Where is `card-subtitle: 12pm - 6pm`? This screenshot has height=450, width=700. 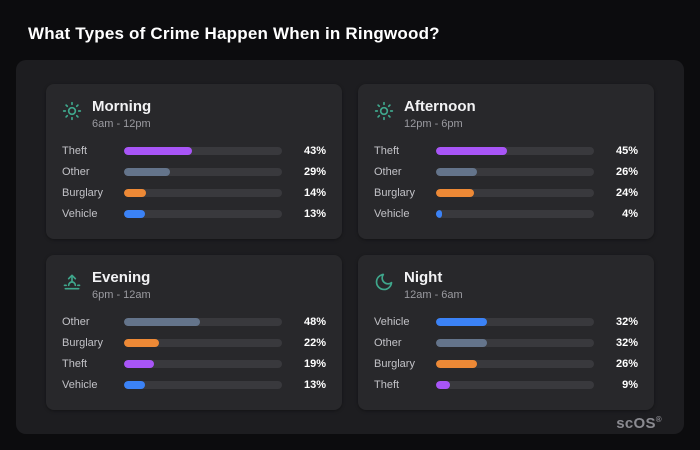 card-subtitle: 12pm - 6pm is located at coordinates (433, 124).